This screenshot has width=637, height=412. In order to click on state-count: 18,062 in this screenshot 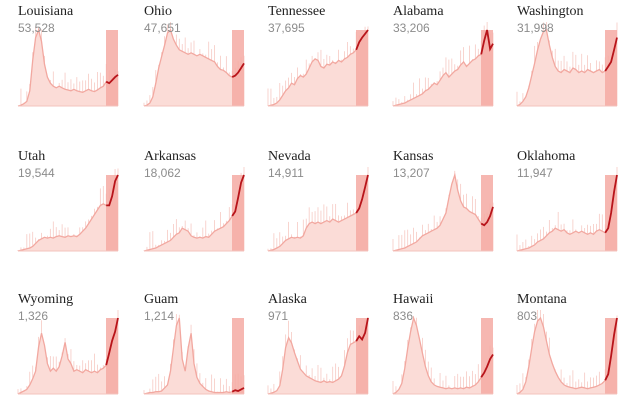, I will do `click(162, 173)`.